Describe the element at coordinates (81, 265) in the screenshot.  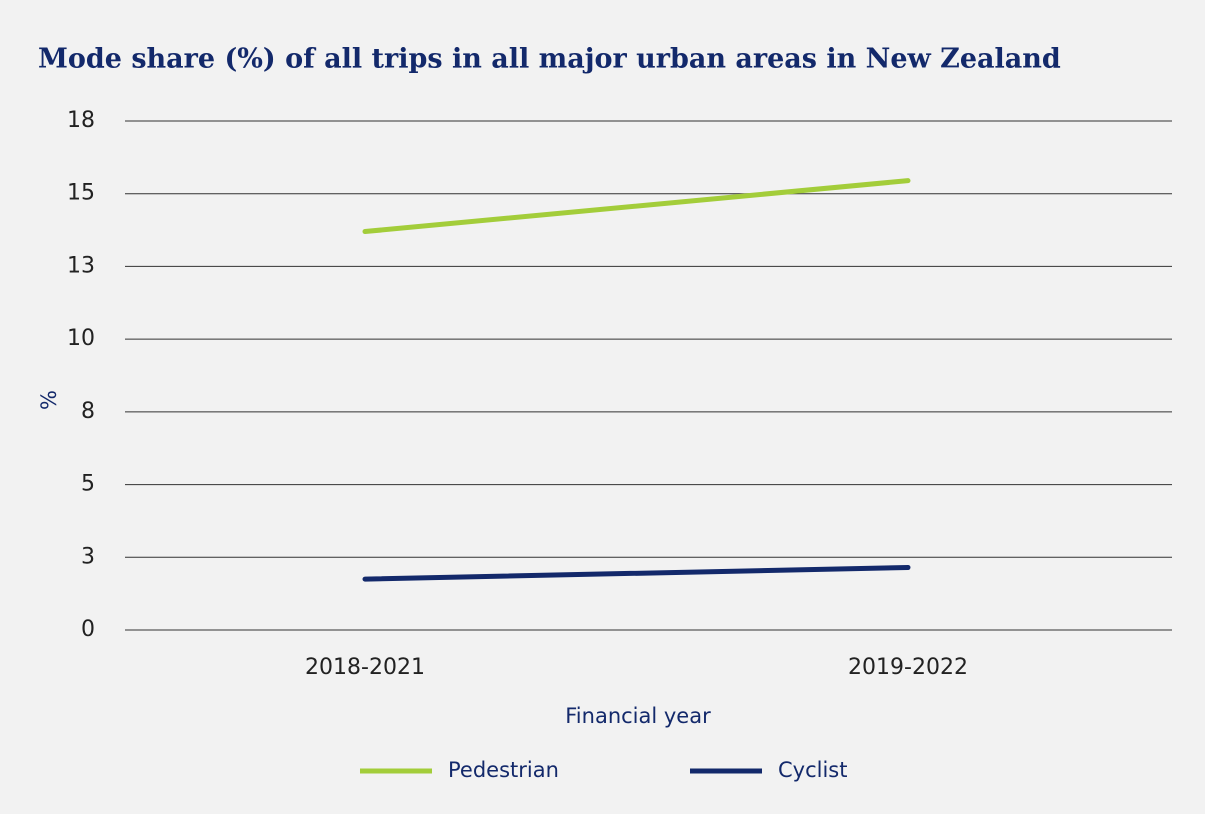
I see `y-tick-label: 13` at that location.